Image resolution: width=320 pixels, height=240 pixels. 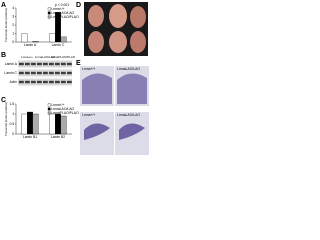 I want to click on blot-row-label: Lamin C, so click(x=10, y=73).